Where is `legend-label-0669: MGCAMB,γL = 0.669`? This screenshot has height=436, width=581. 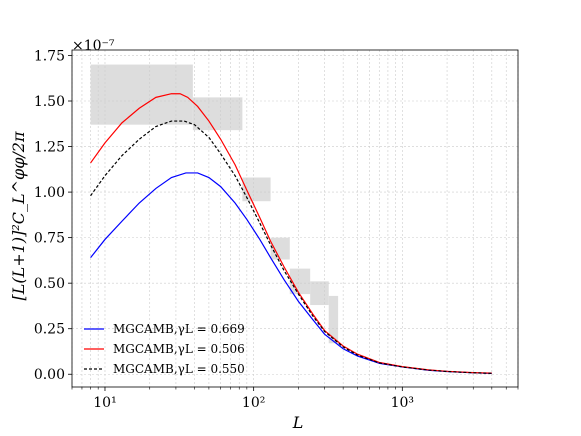
legend-label-0669: MGCAMB,γL = 0.669 is located at coordinates (179, 329).